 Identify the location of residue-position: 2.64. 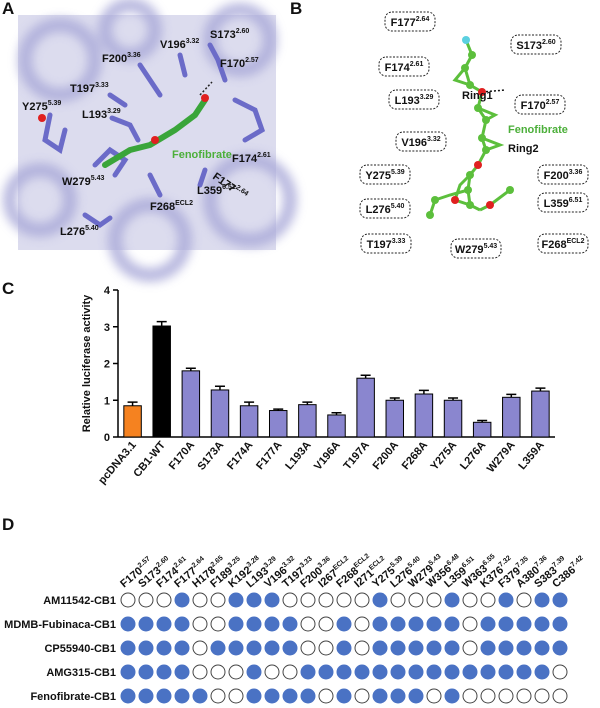
(198, 562).